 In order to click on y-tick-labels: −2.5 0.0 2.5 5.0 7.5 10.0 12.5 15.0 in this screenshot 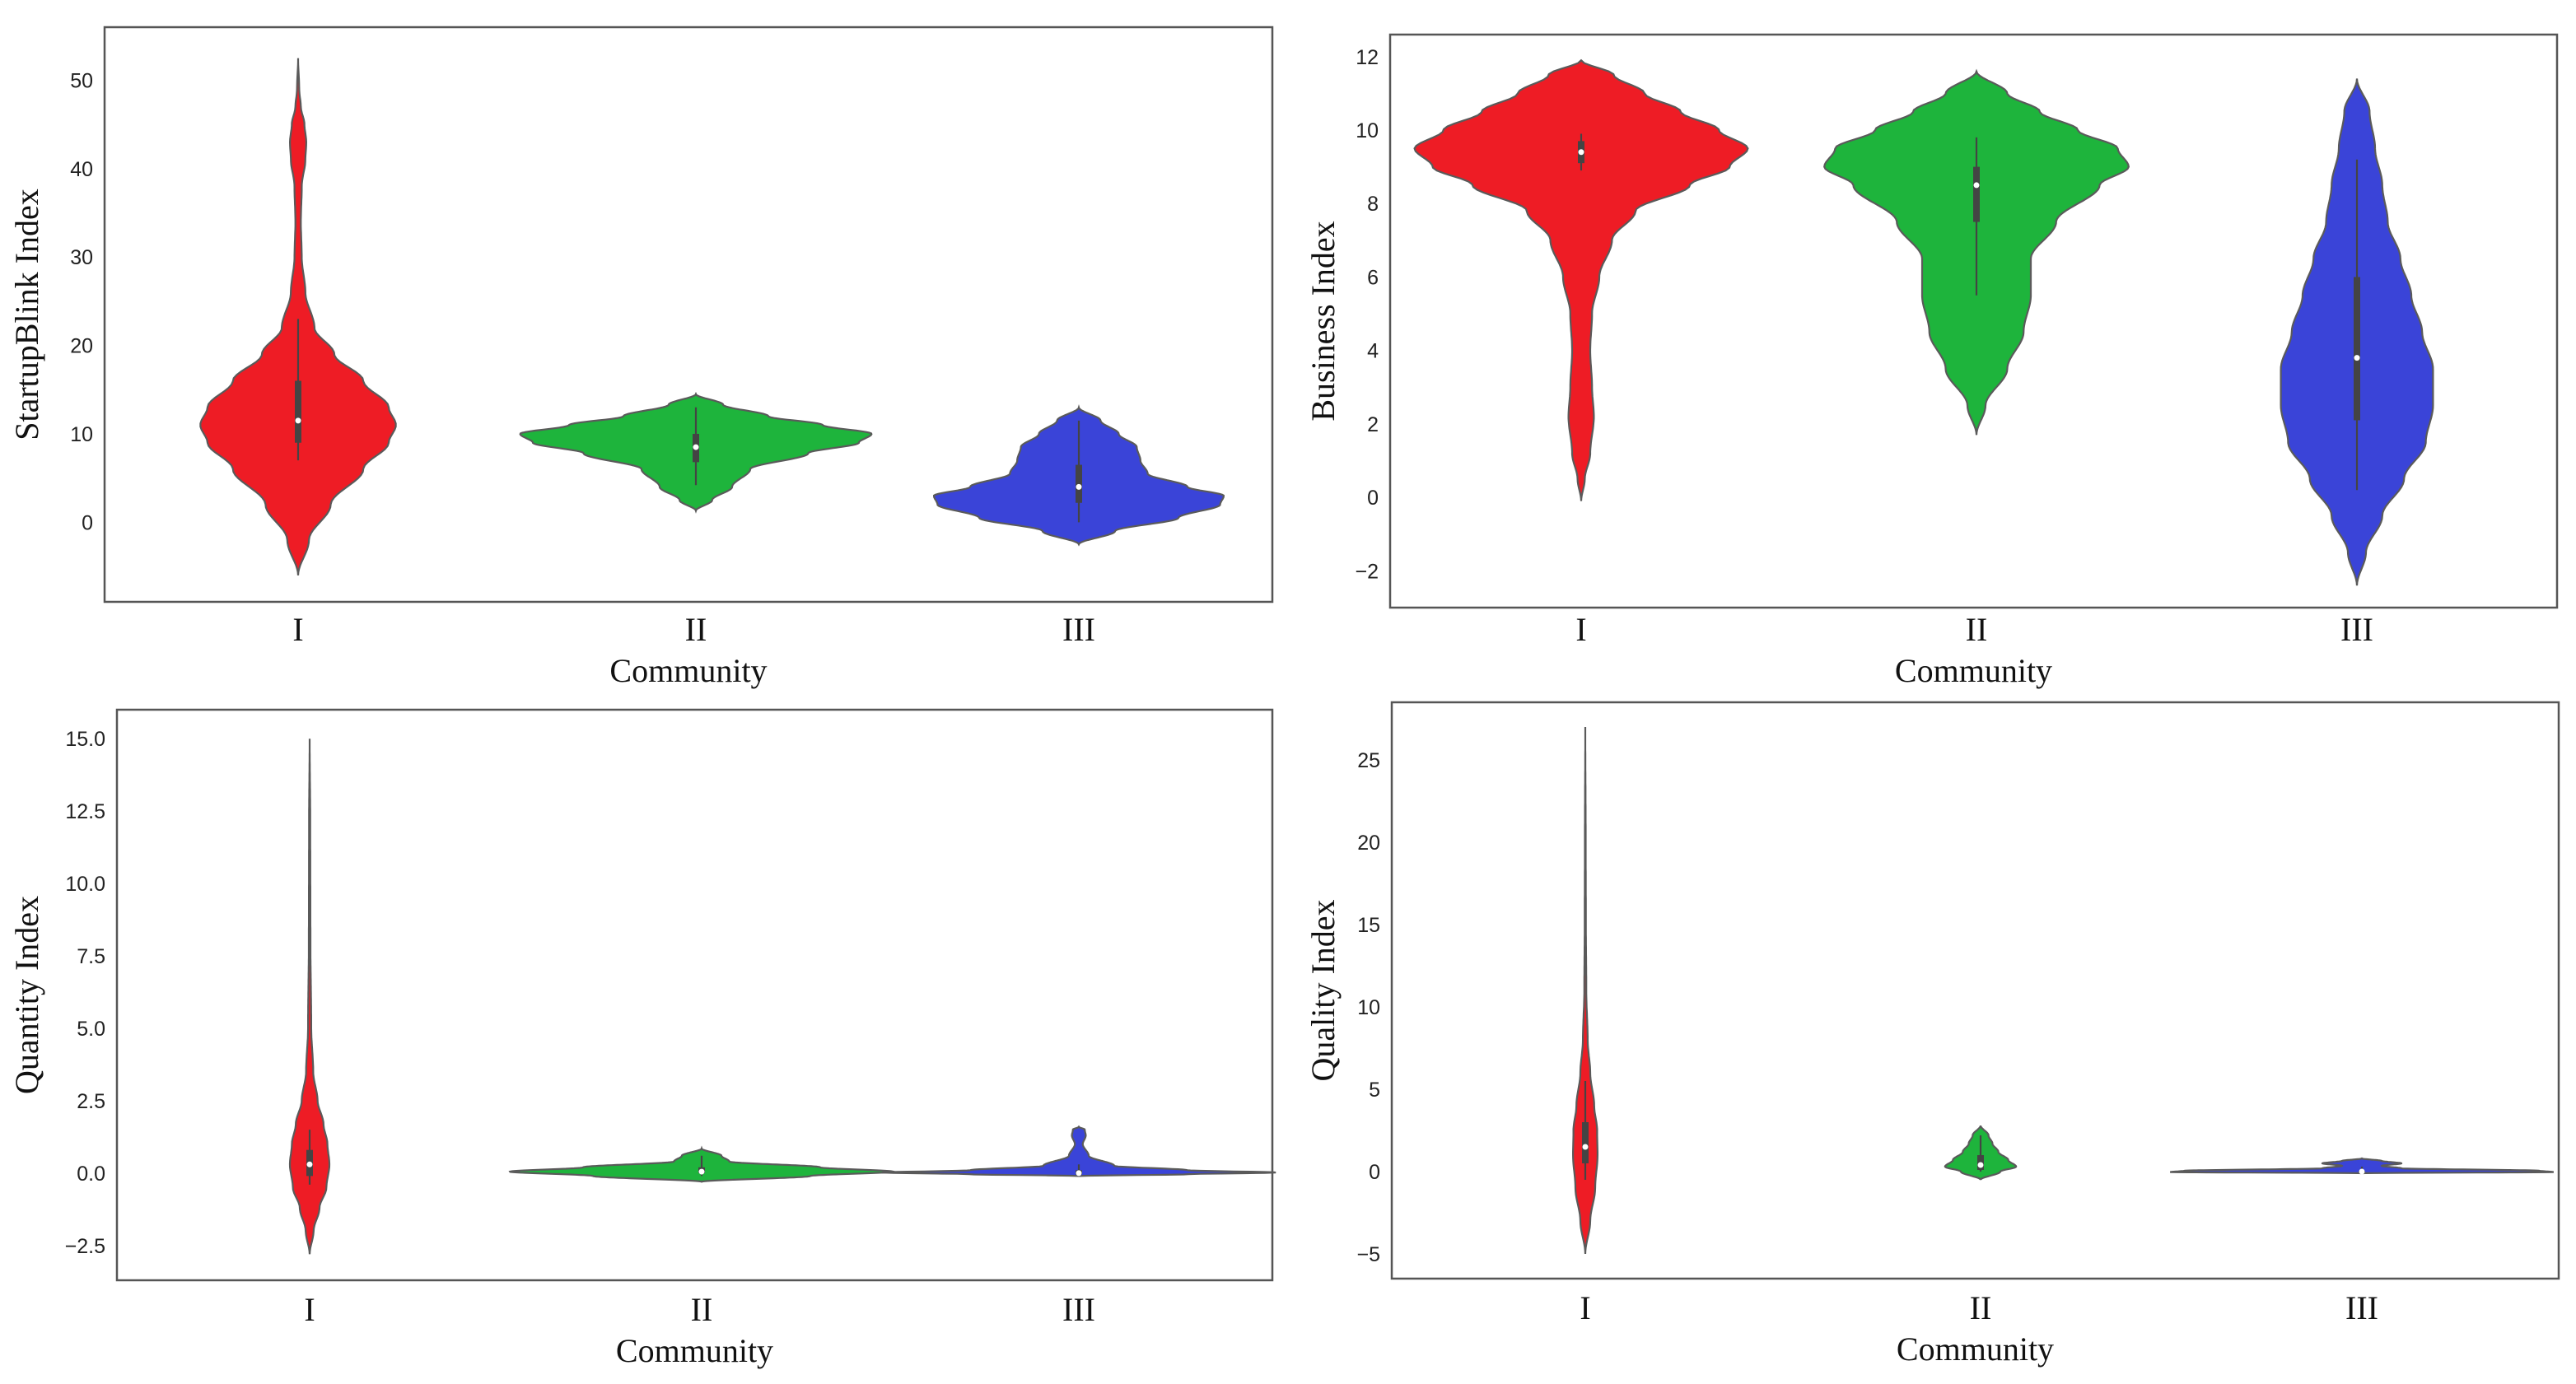, I will do `click(85, 993)`.